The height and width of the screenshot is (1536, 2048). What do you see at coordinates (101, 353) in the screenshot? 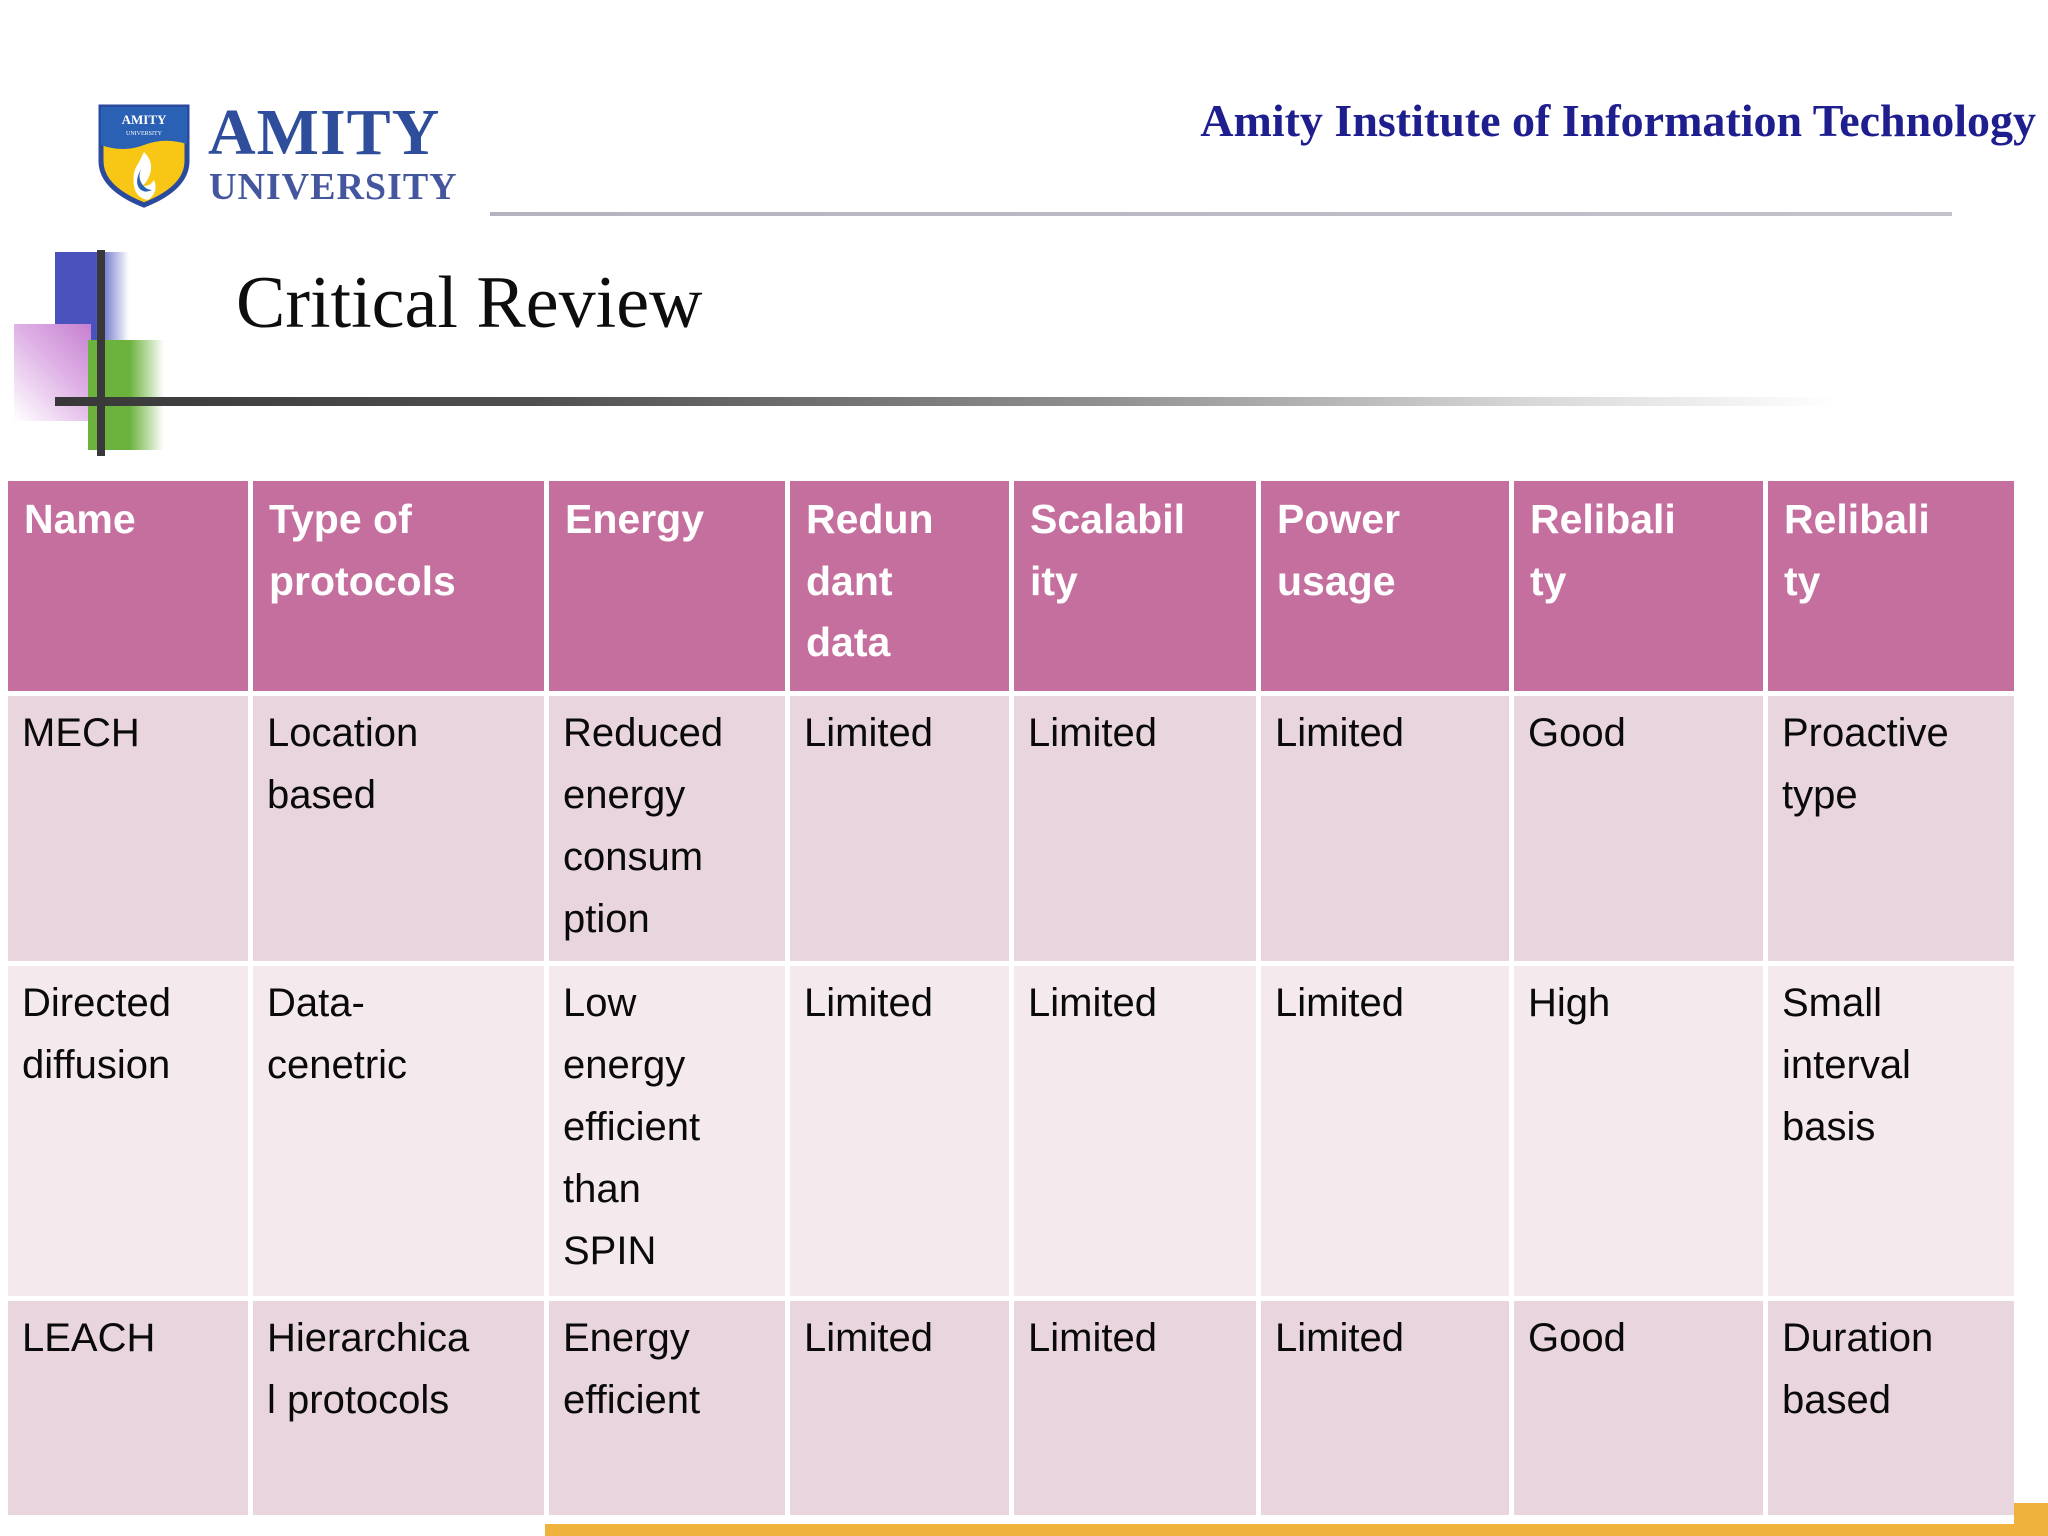
I see `decor-vertical-line` at bounding box center [101, 353].